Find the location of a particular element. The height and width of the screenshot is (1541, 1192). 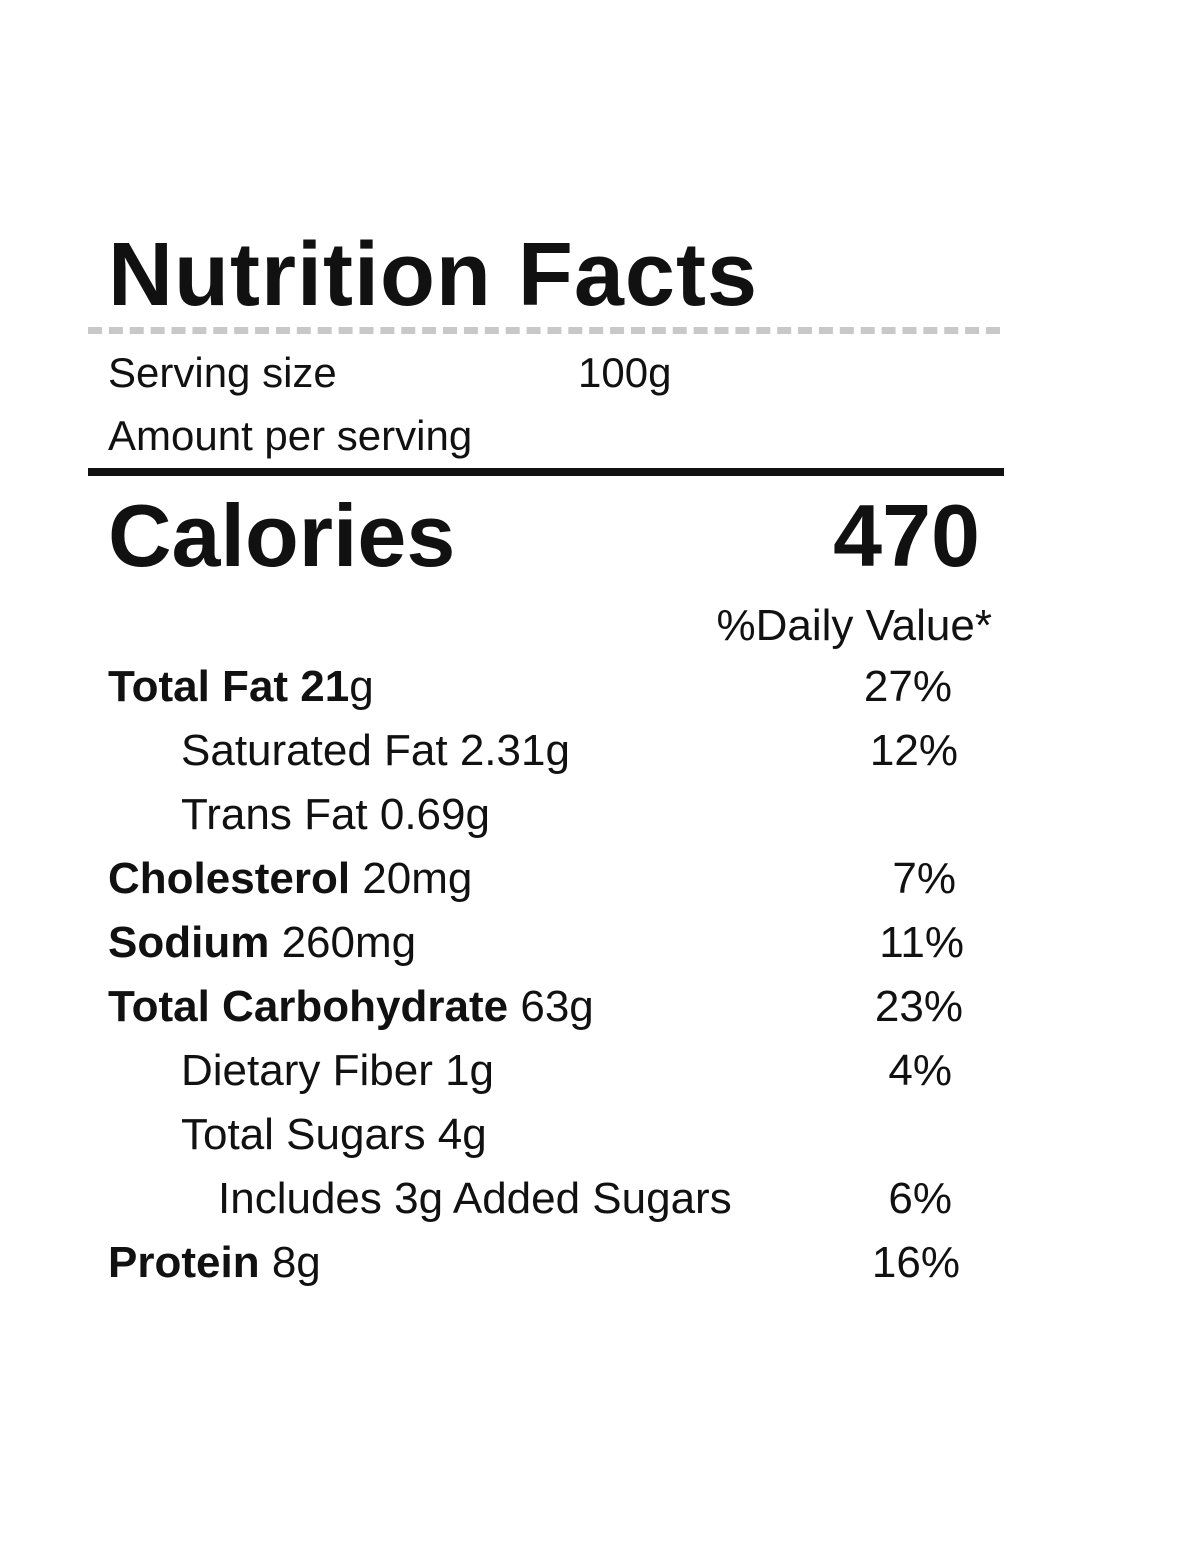

dashed-divider is located at coordinates (544, 330).